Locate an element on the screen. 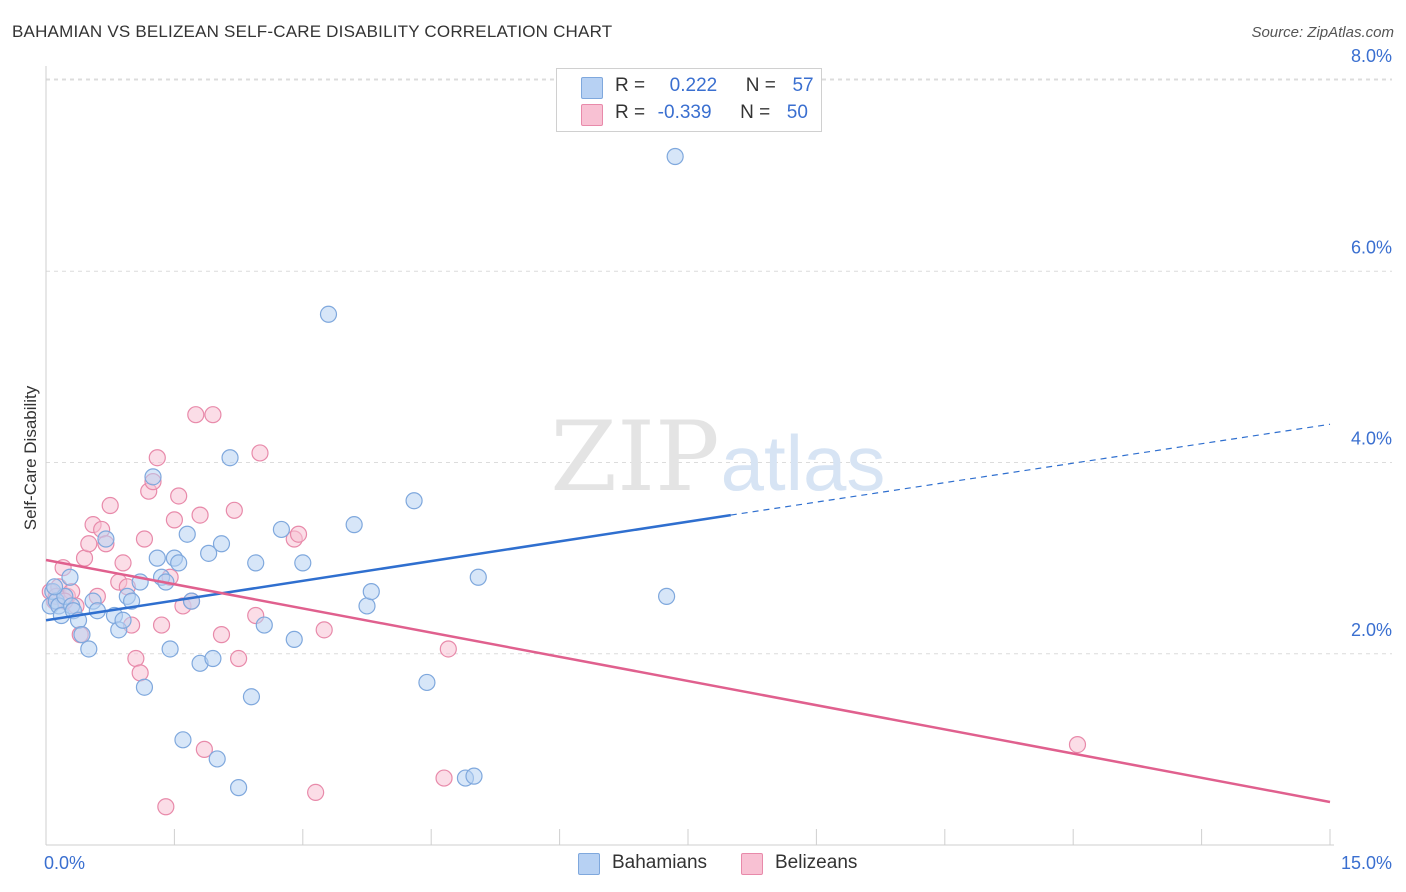  bottom-legend-label: Belizeans is located at coordinates (816, 862).